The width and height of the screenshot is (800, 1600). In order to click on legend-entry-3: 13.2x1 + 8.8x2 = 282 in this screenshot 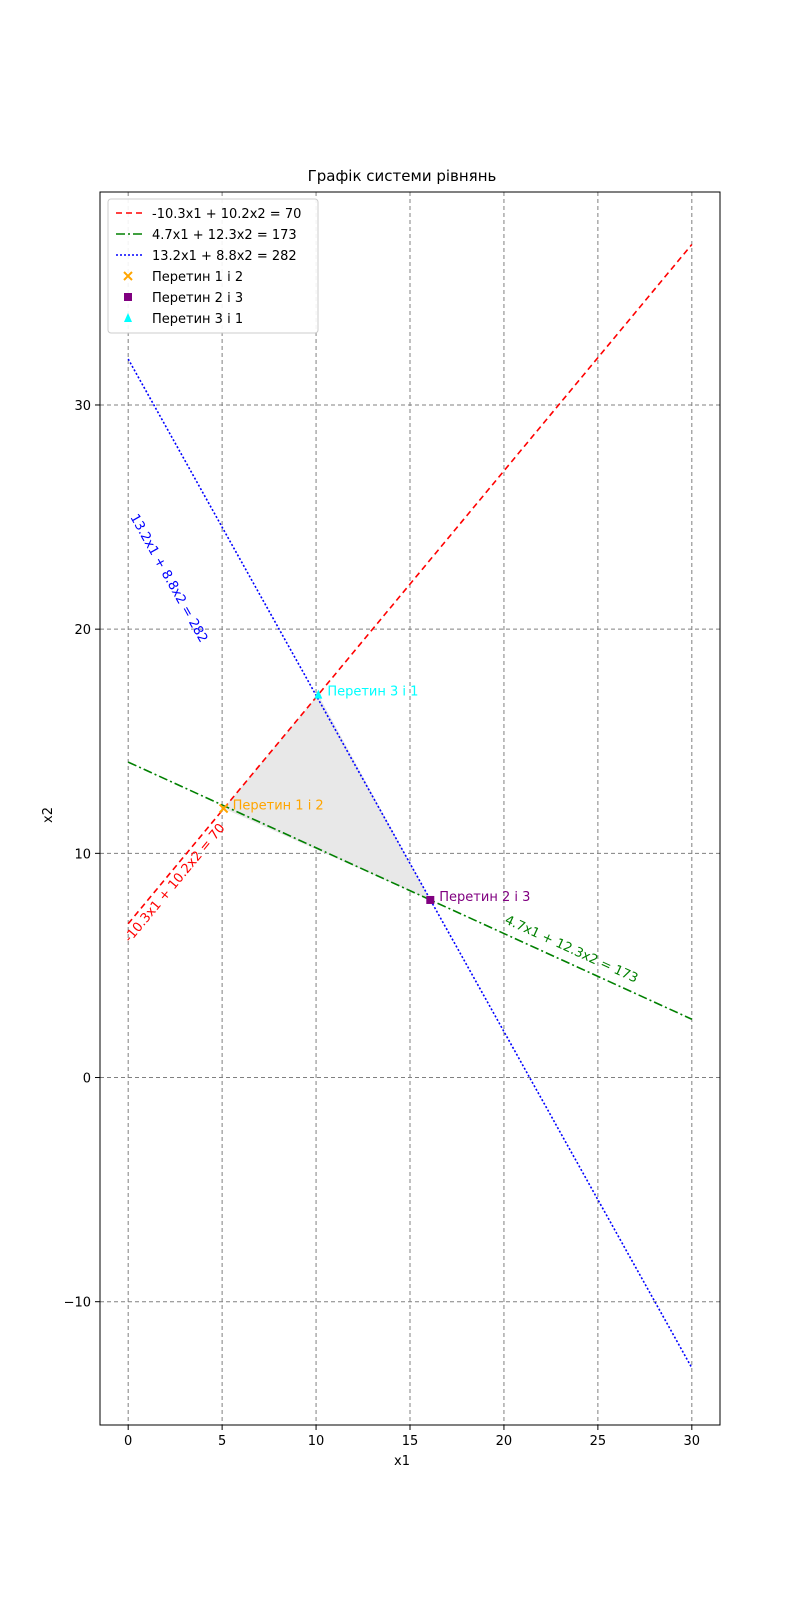, I will do `click(224, 256)`.